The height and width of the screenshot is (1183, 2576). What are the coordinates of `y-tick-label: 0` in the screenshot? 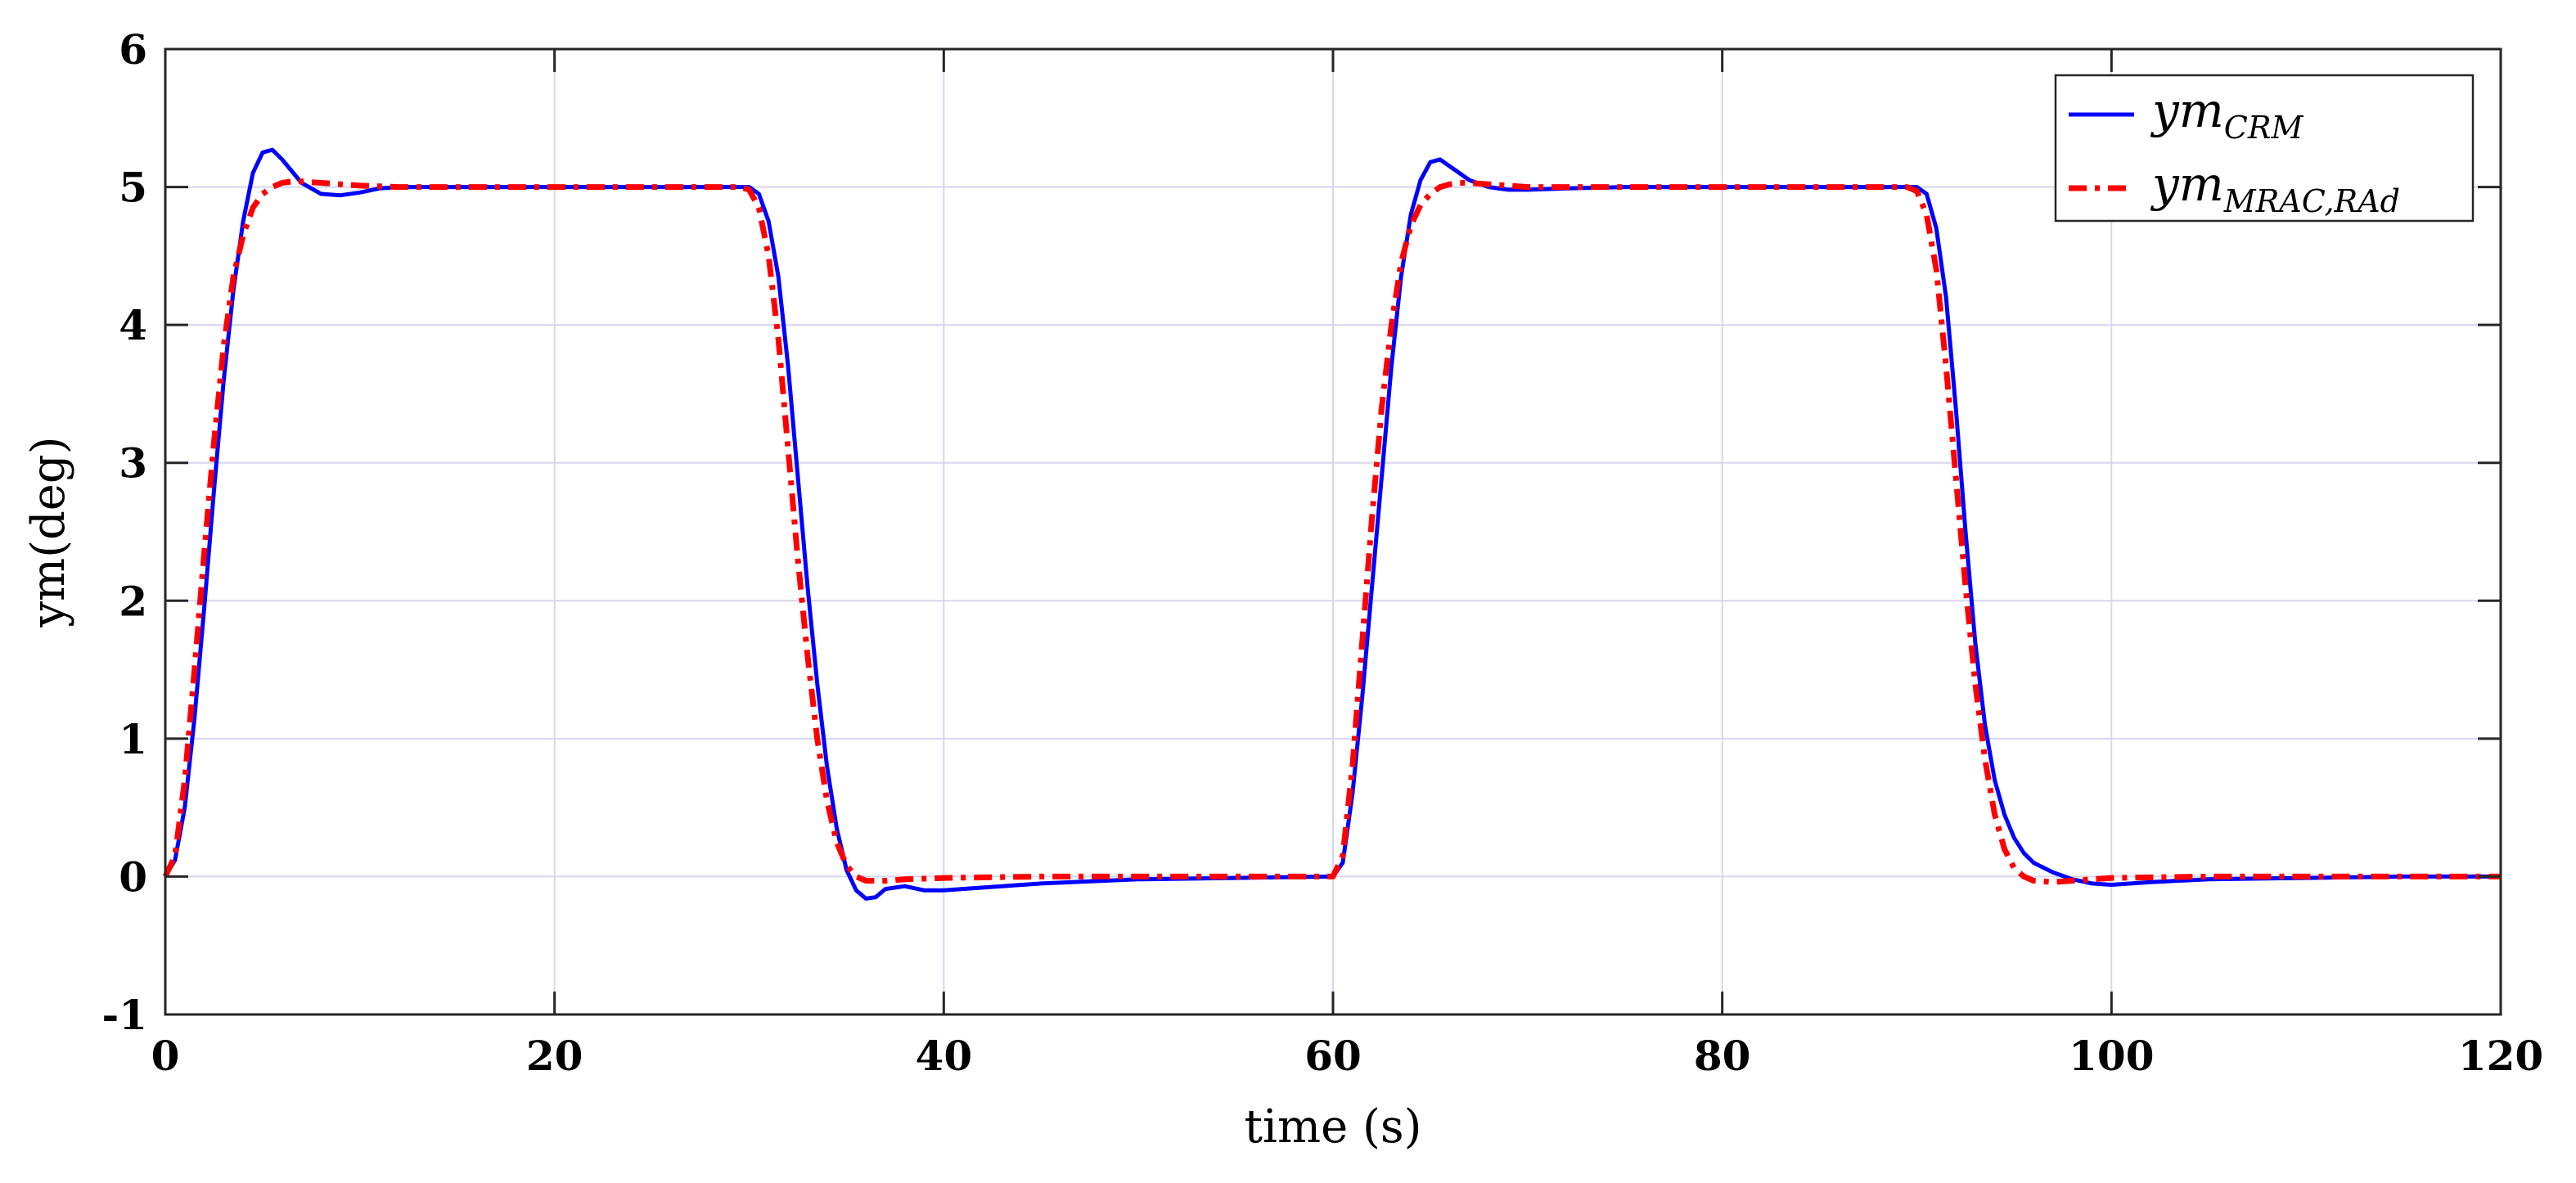 It's located at (133, 876).